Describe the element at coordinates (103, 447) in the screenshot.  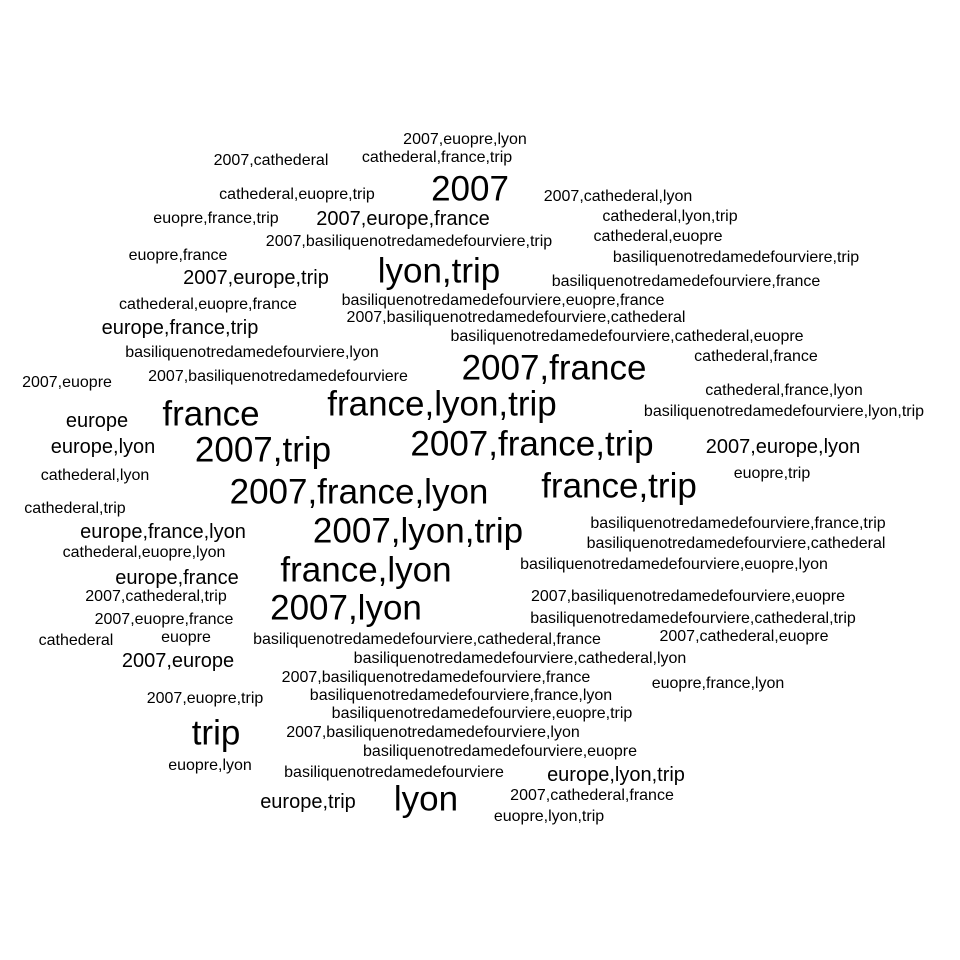
I see `cloud-word: europe,lyon` at that location.